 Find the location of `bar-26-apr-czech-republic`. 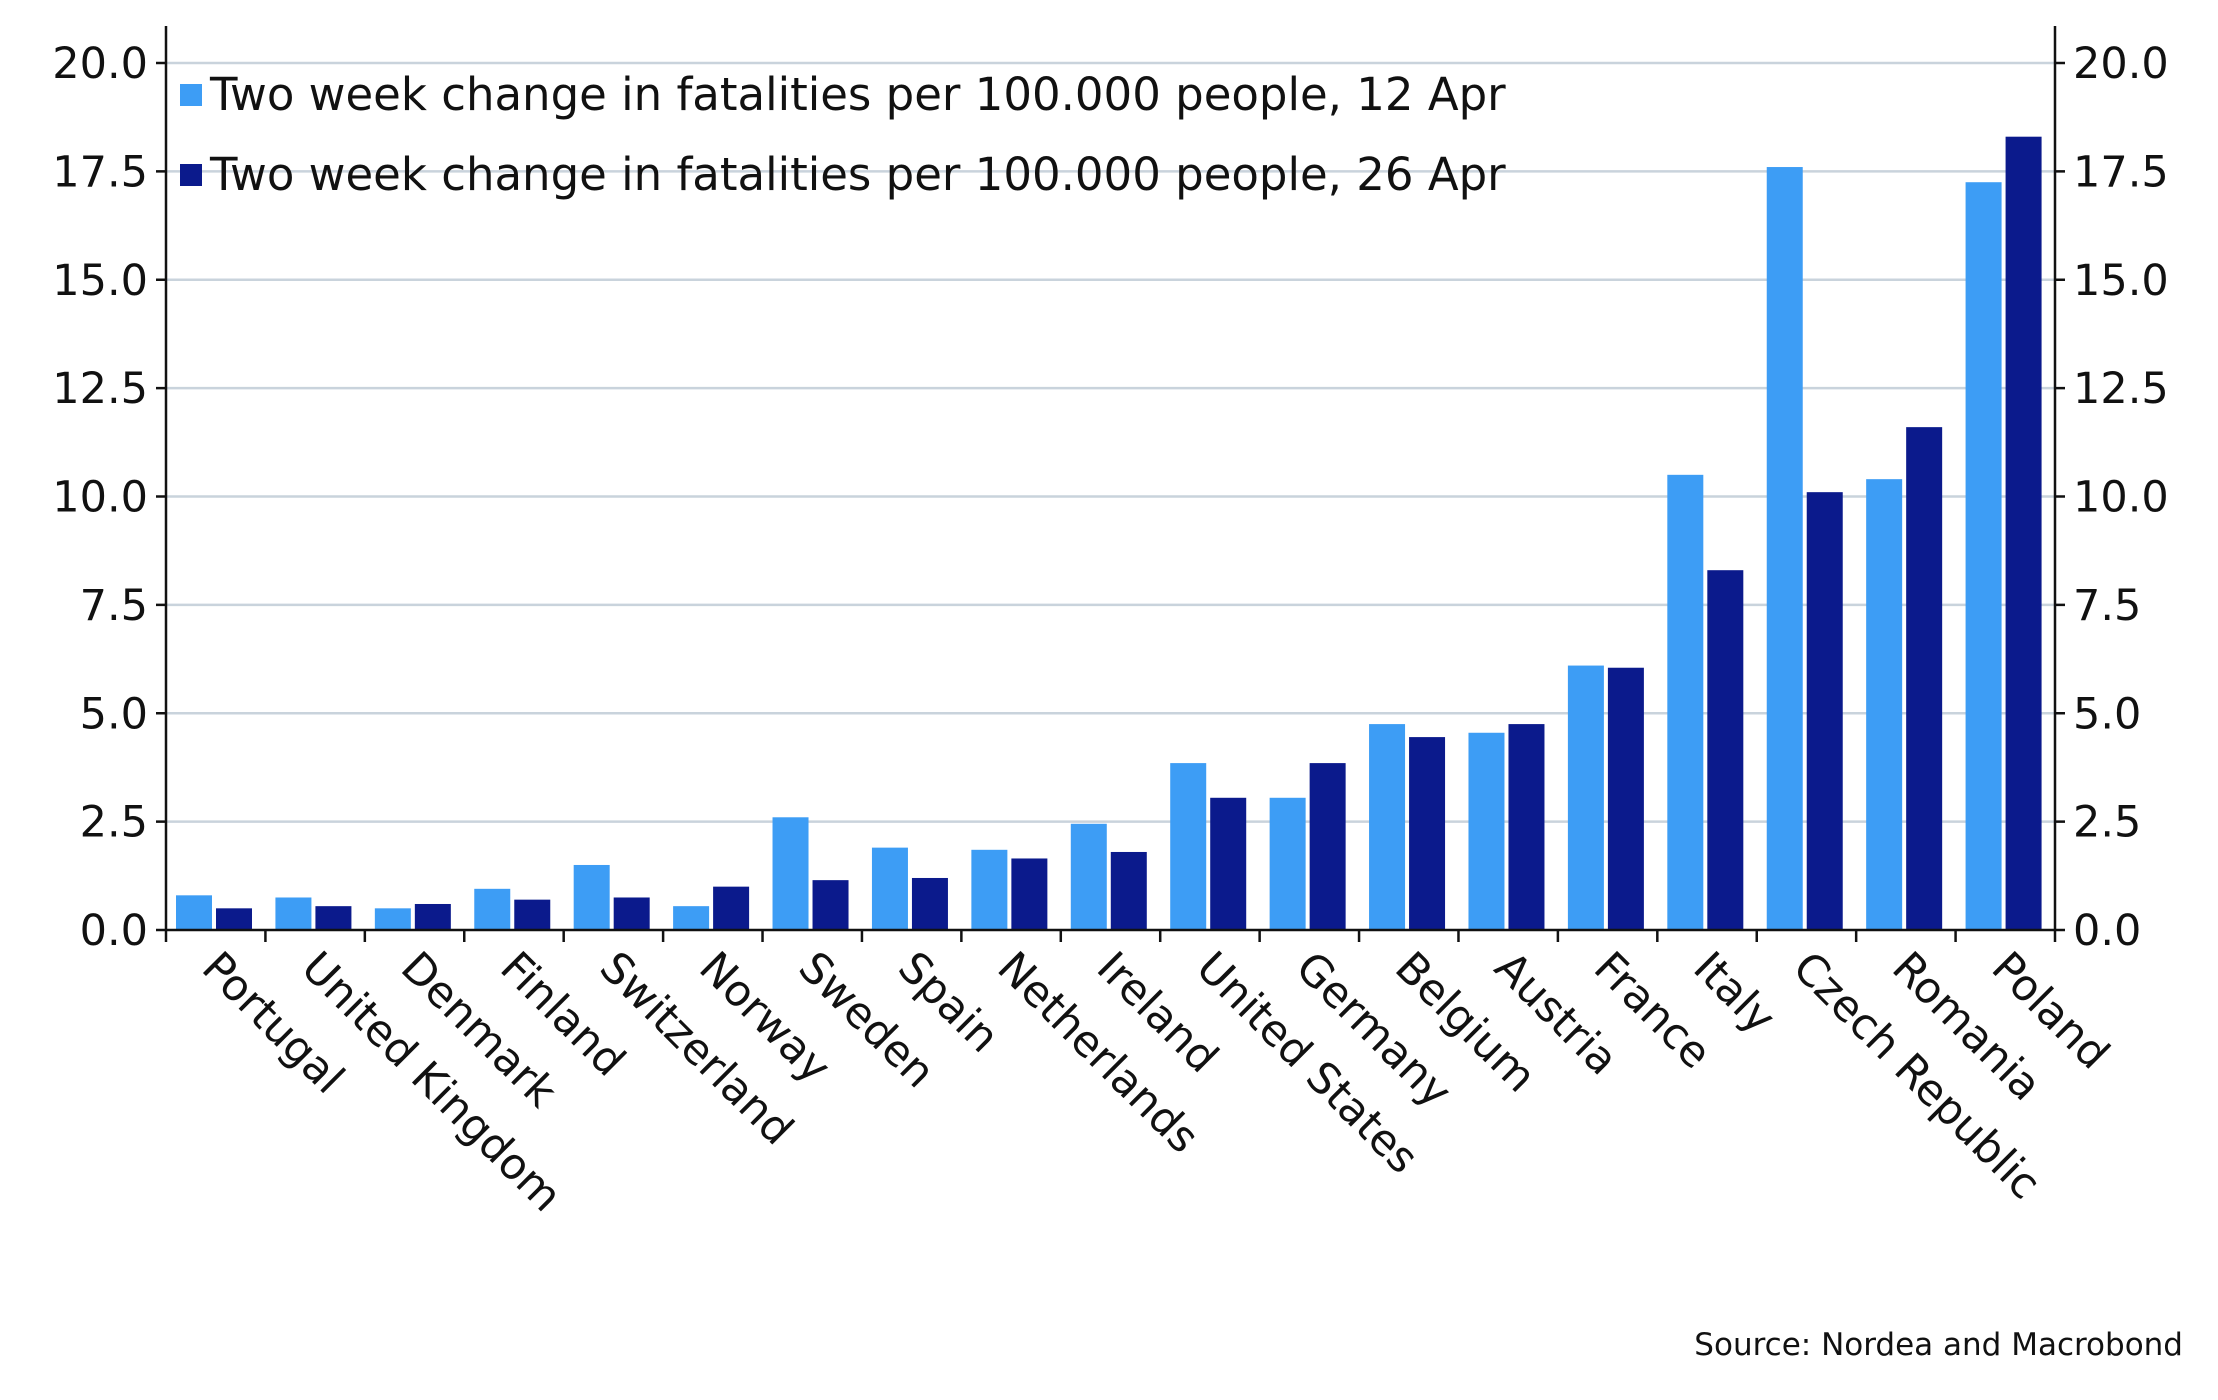

bar-26-apr-czech-republic is located at coordinates (1824, 711).